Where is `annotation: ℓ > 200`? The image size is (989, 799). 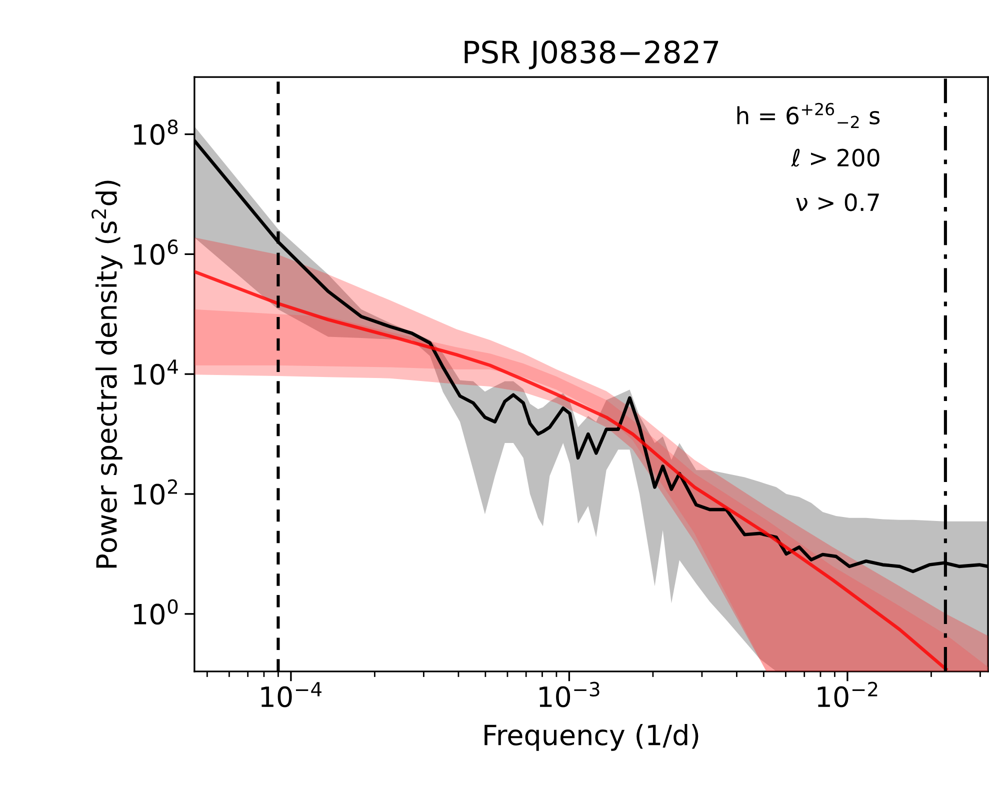
annotation: ℓ > 200 is located at coordinates (835, 157).